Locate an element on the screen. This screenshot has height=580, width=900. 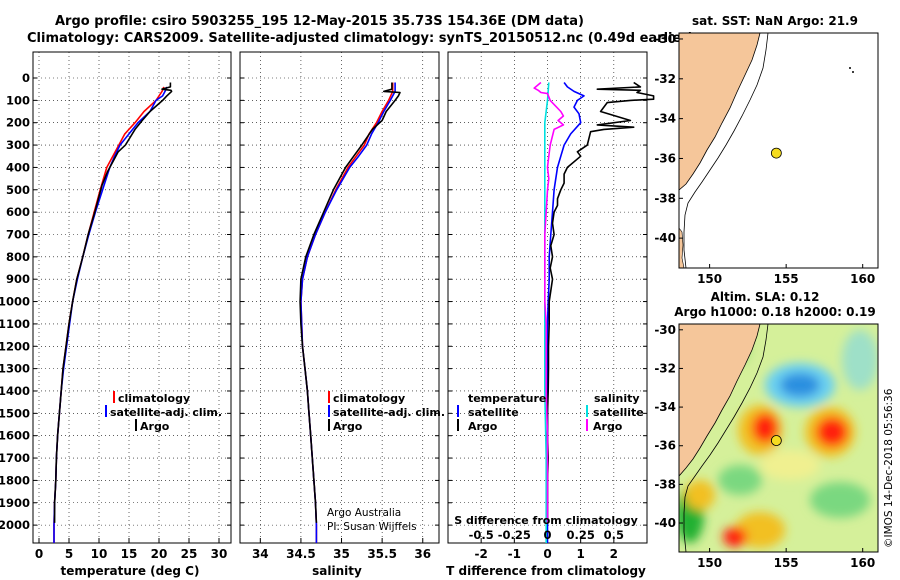
y-tick-label: 0 is located at coordinates (26, 78).